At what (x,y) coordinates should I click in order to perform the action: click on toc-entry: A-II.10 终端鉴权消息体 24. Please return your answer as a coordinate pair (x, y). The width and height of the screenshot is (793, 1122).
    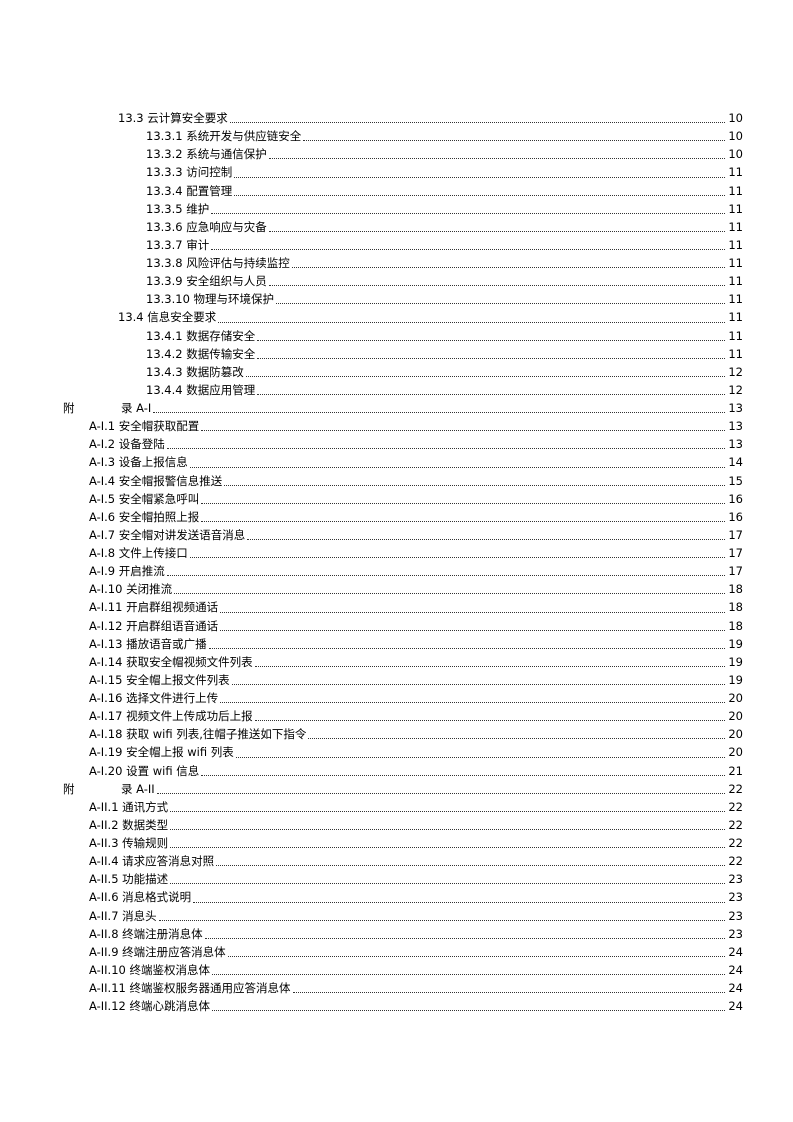
    Looking at the image, I should click on (396, 970).